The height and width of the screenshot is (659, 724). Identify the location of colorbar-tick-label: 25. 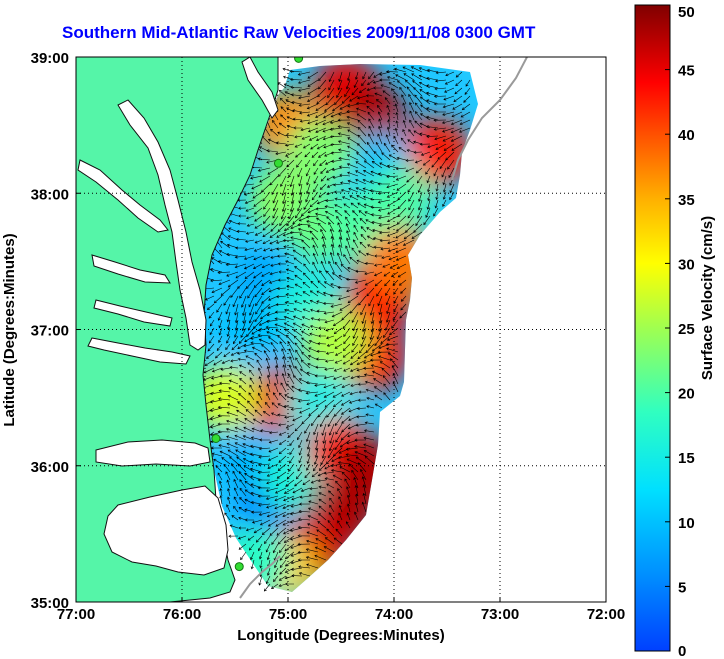
(686, 329).